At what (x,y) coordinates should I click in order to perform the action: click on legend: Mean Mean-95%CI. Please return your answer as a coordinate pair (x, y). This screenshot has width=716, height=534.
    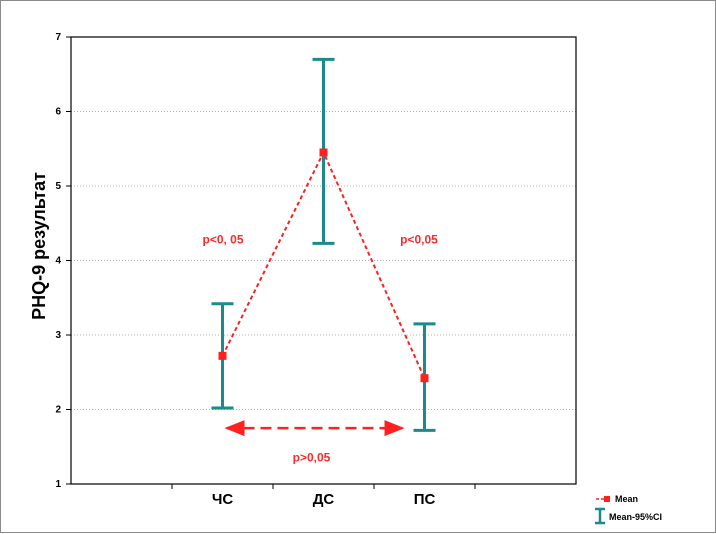
    Looking at the image, I should click on (628, 509).